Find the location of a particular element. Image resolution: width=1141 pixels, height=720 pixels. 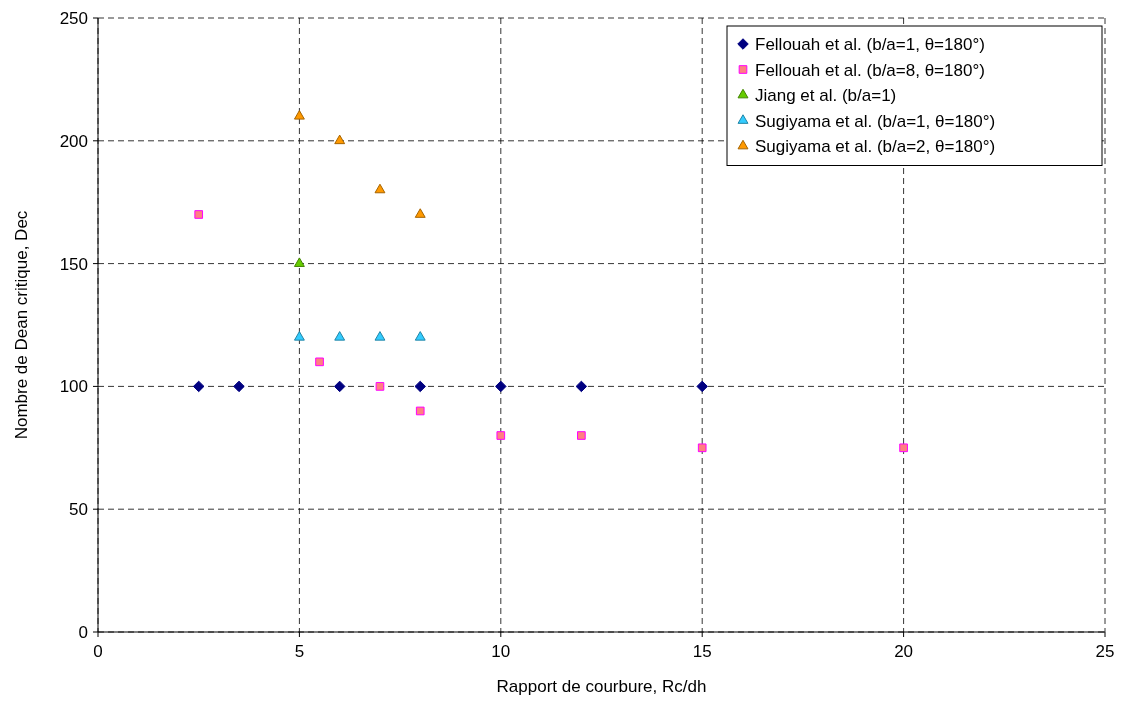

x-tick-label: 20 is located at coordinates (904, 651).